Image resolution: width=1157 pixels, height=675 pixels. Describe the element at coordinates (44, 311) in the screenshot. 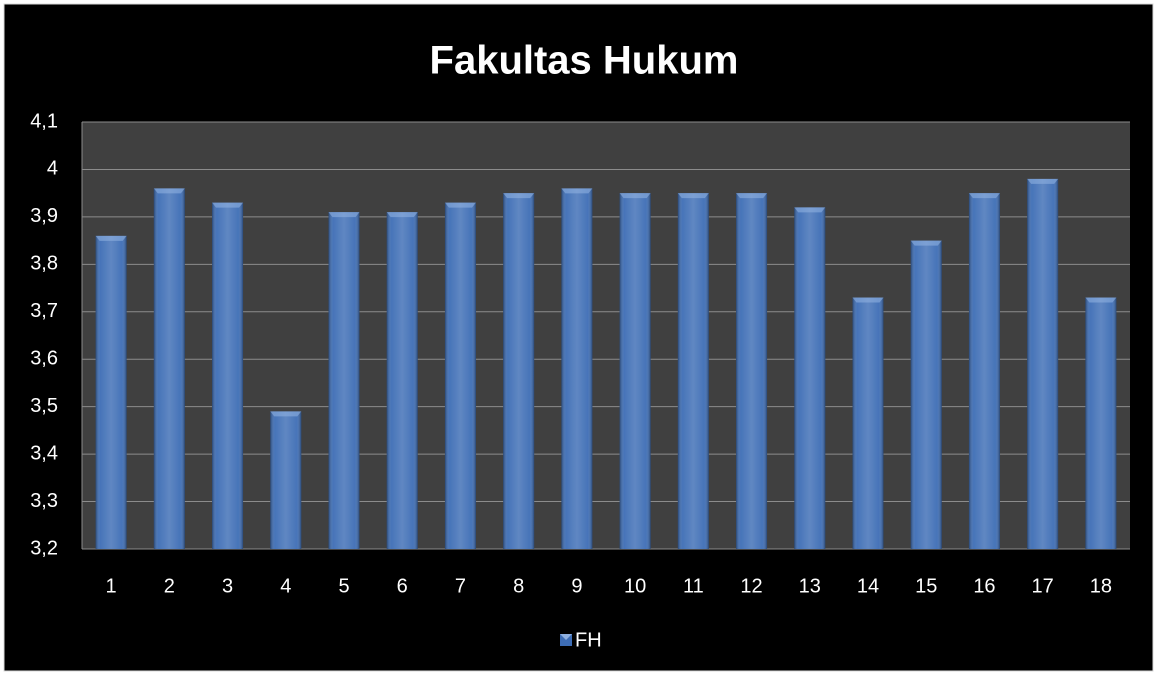

I see `y-tick-label: 3,7` at that location.